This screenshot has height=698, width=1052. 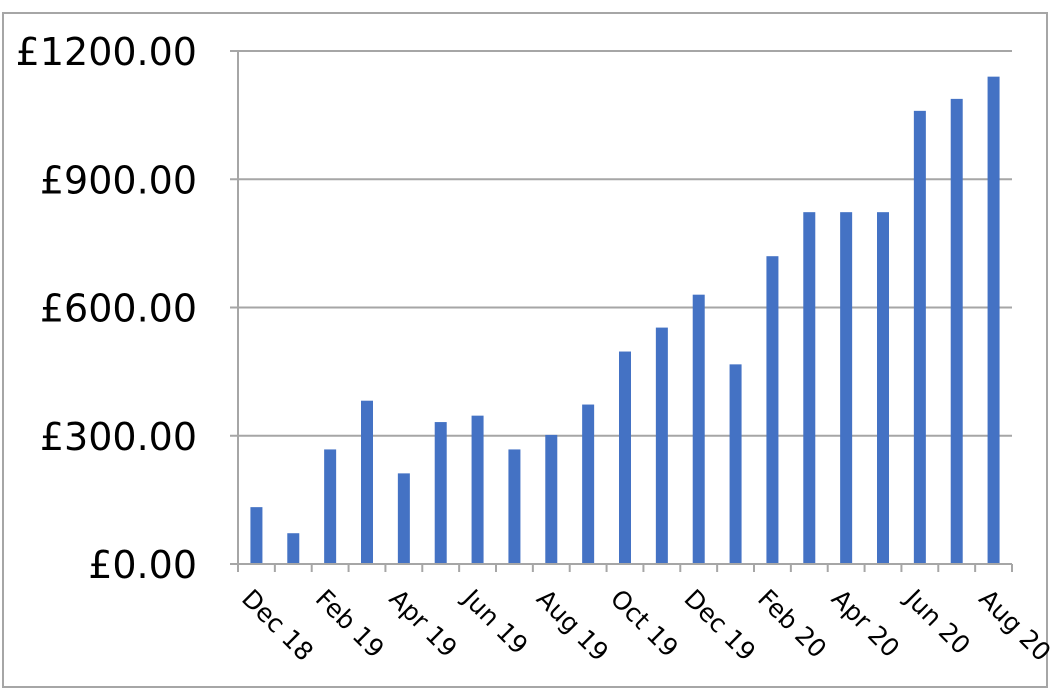 What do you see at coordinates (277, 625) in the screenshot?
I see `x-tick-label: Dec 18` at bounding box center [277, 625].